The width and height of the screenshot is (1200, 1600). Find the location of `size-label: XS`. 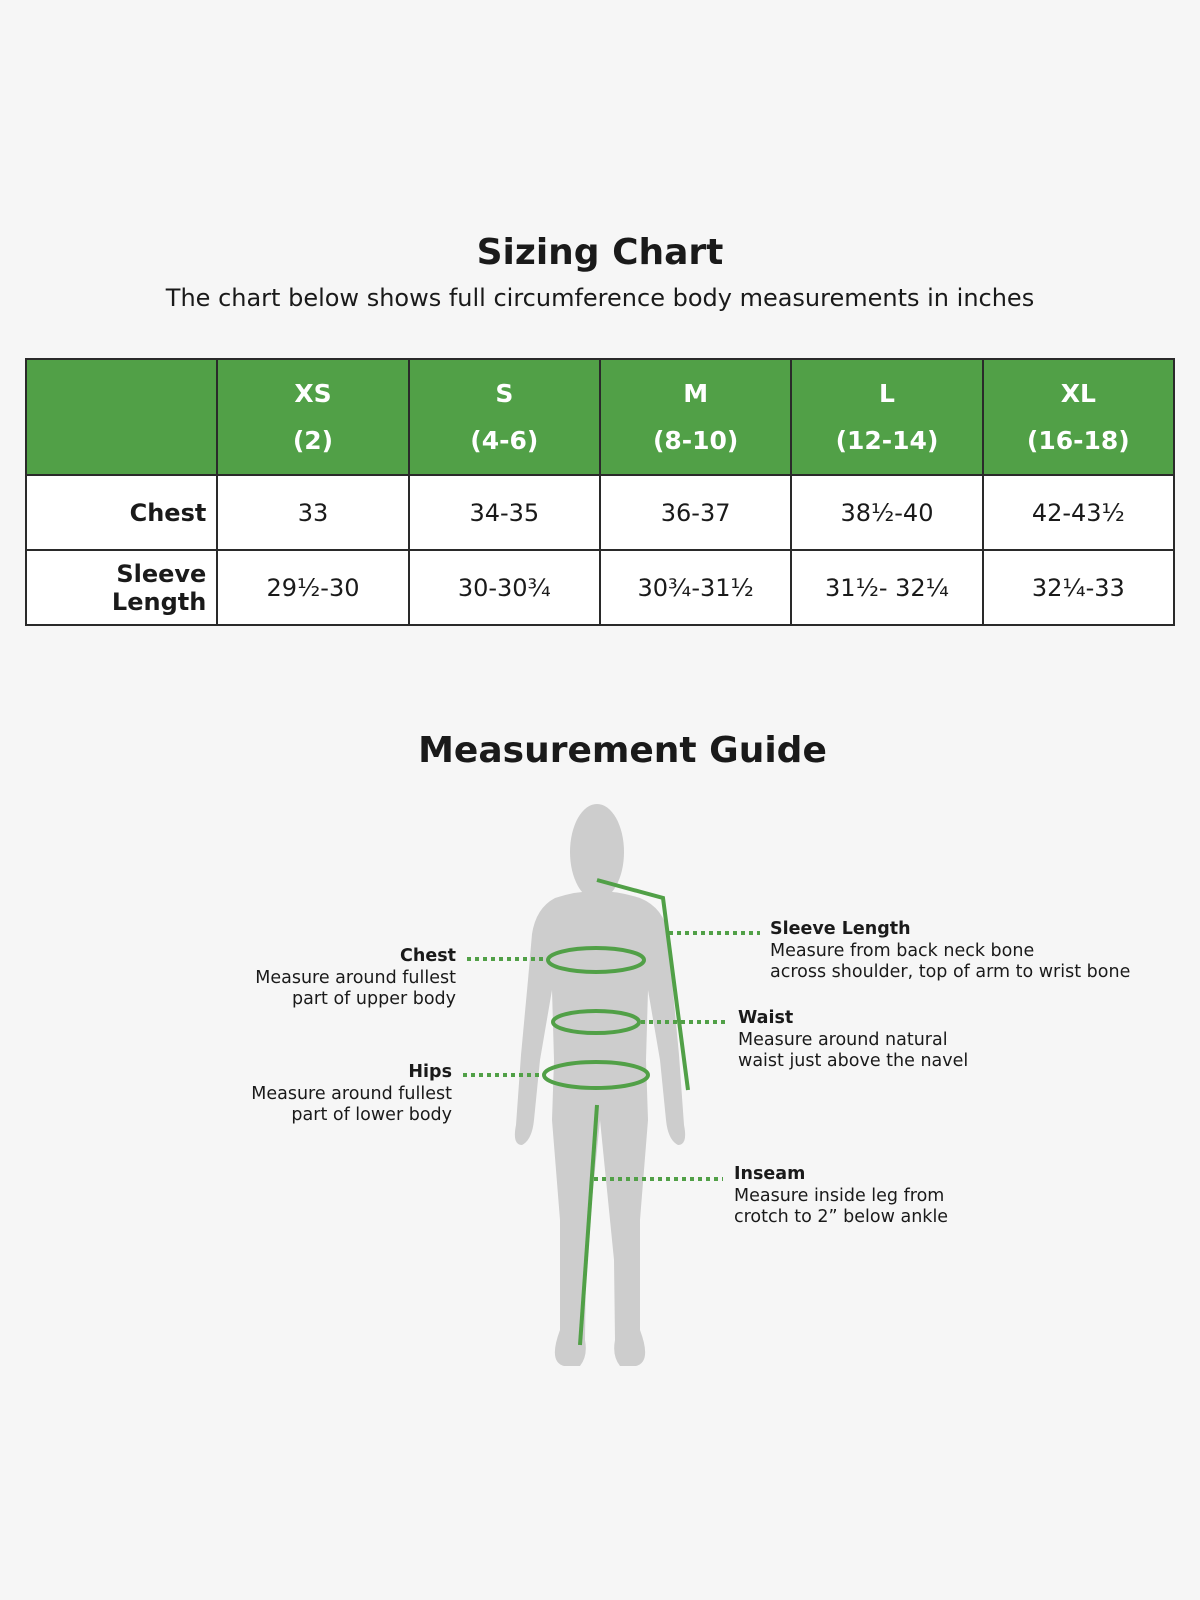

size-label: XS is located at coordinates (313, 393).